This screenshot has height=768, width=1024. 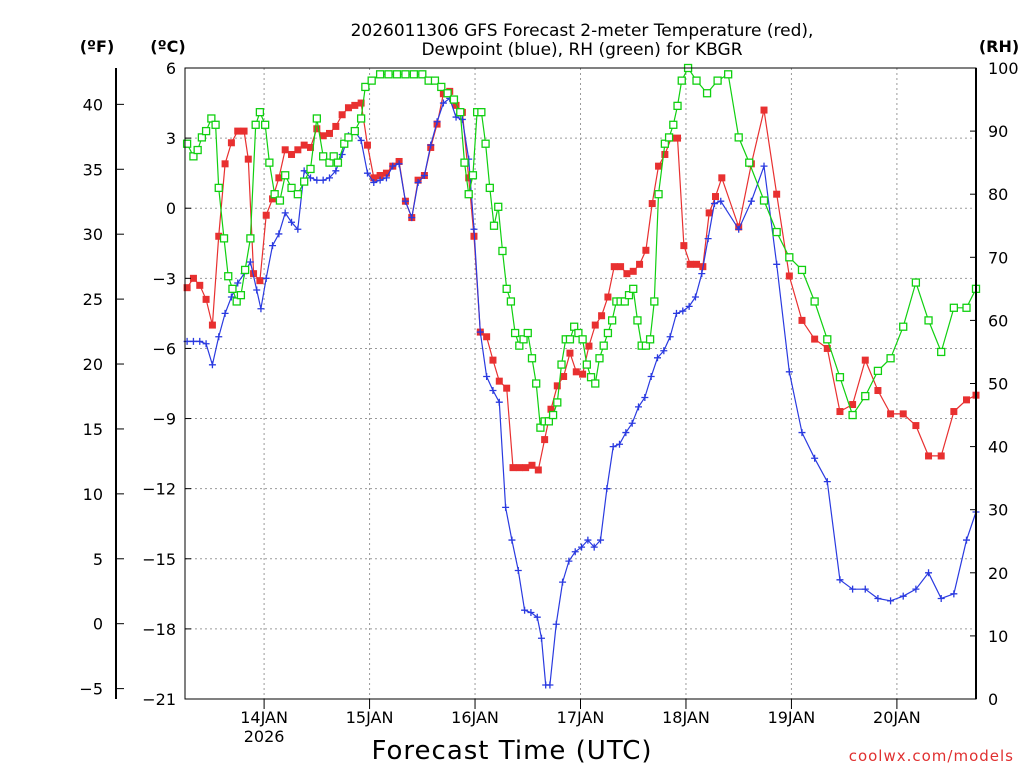 I want to click on rh-tick-label: 30, so click(x=998, y=510).